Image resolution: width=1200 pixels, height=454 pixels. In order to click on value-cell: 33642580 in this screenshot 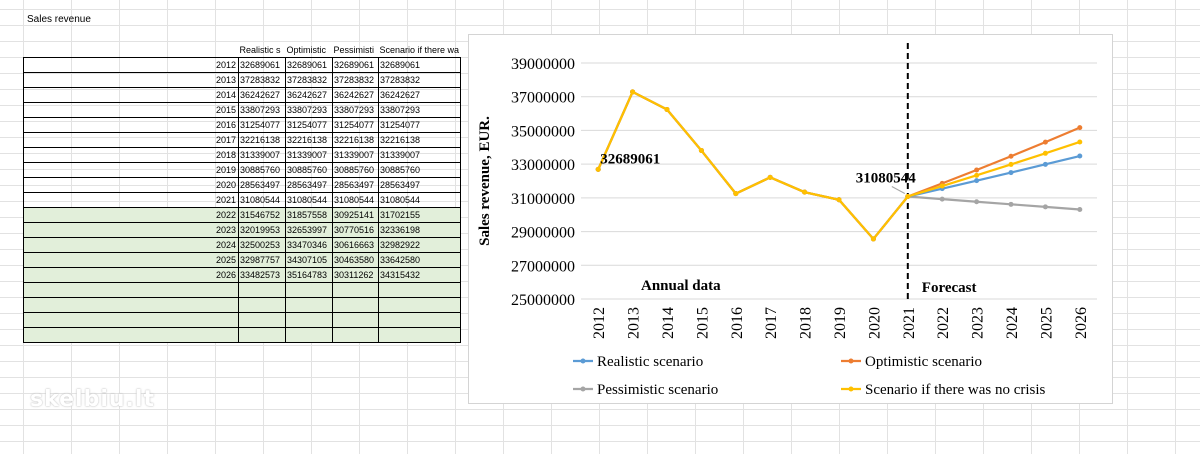, I will do `click(419, 260)`.